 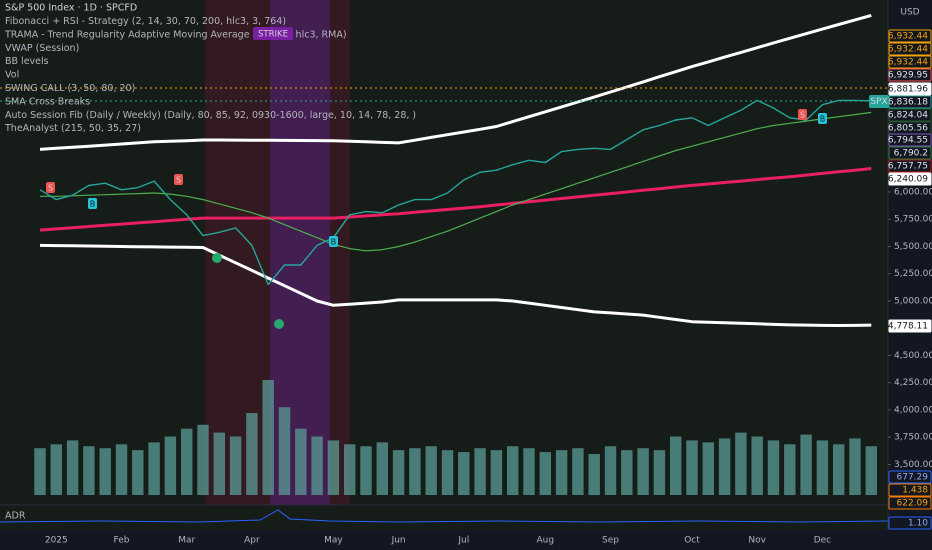 I want to click on price-tag-label: 6,881.96, so click(x=908, y=90).